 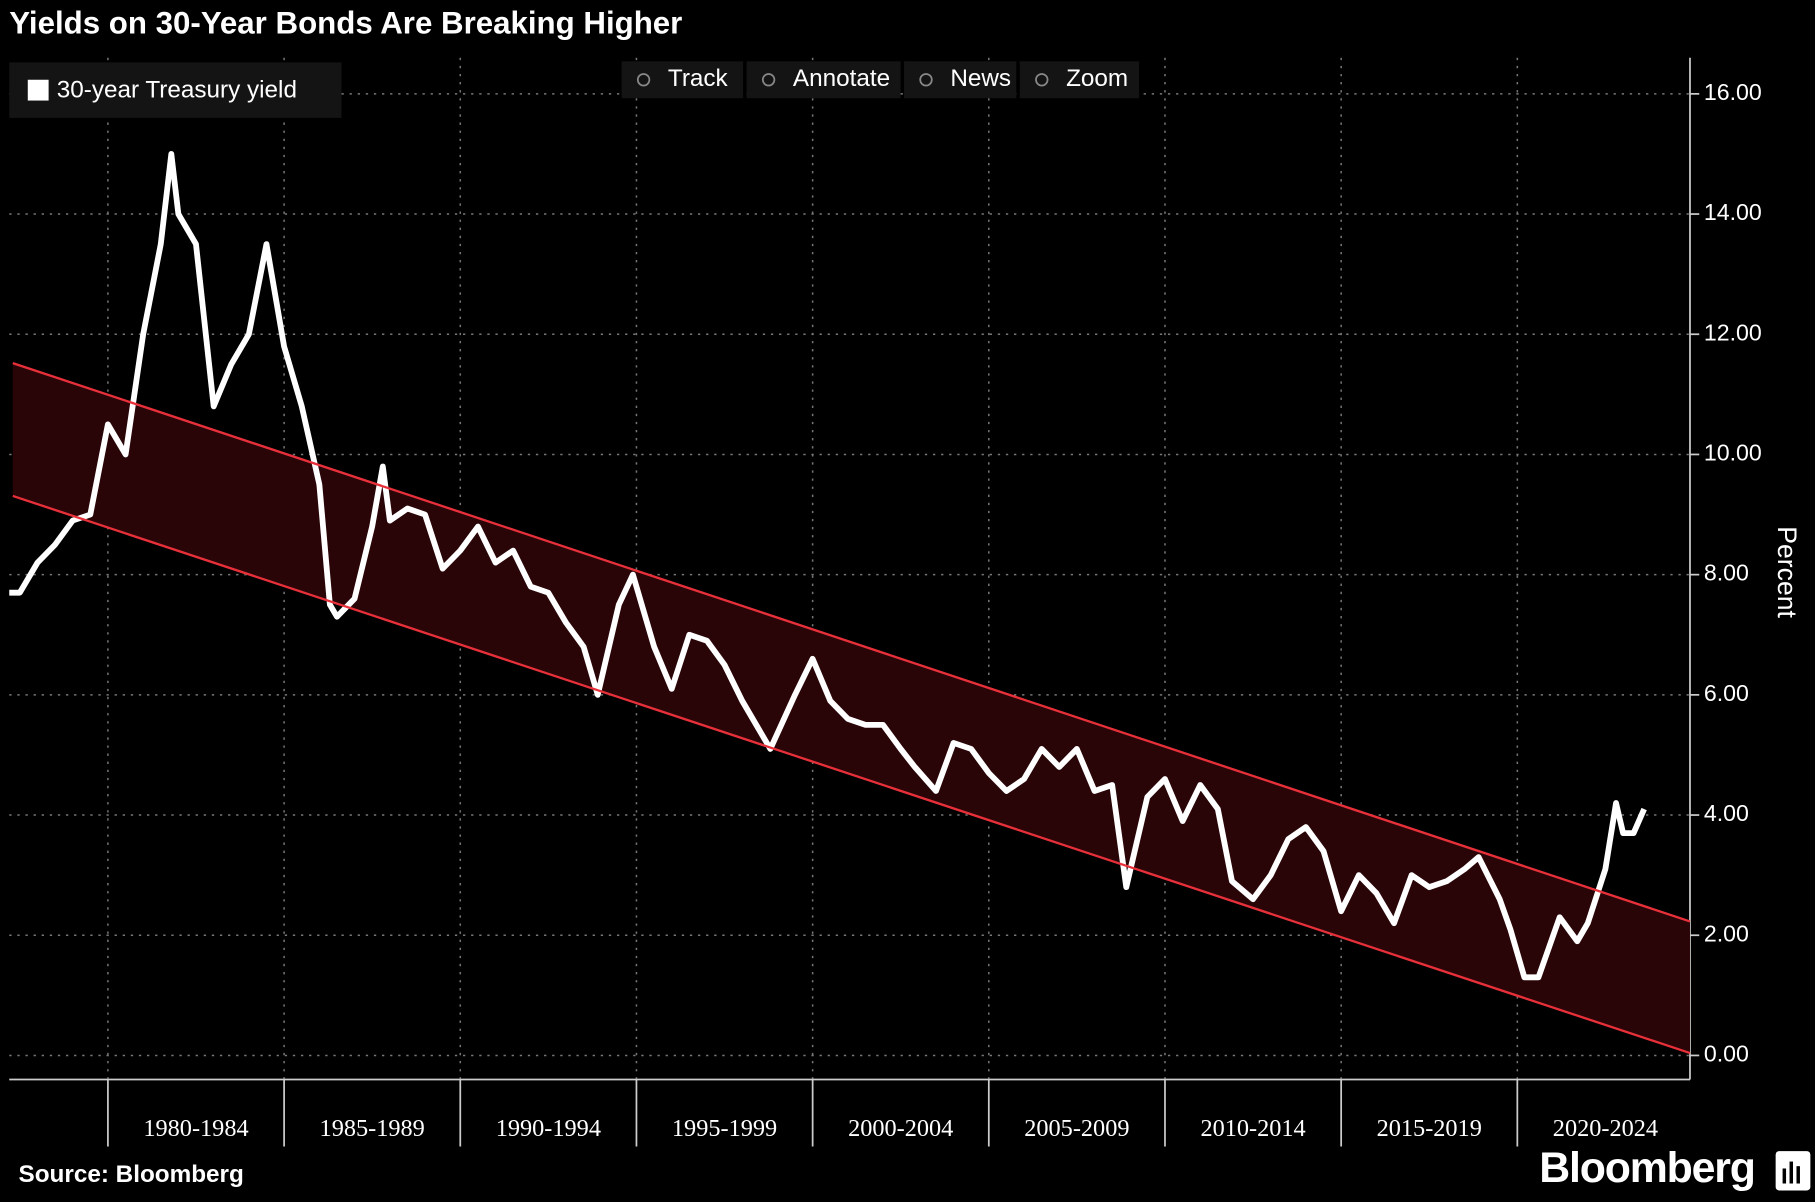 I want to click on y-tick-label: 0.00, so click(x=1726, y=1054).